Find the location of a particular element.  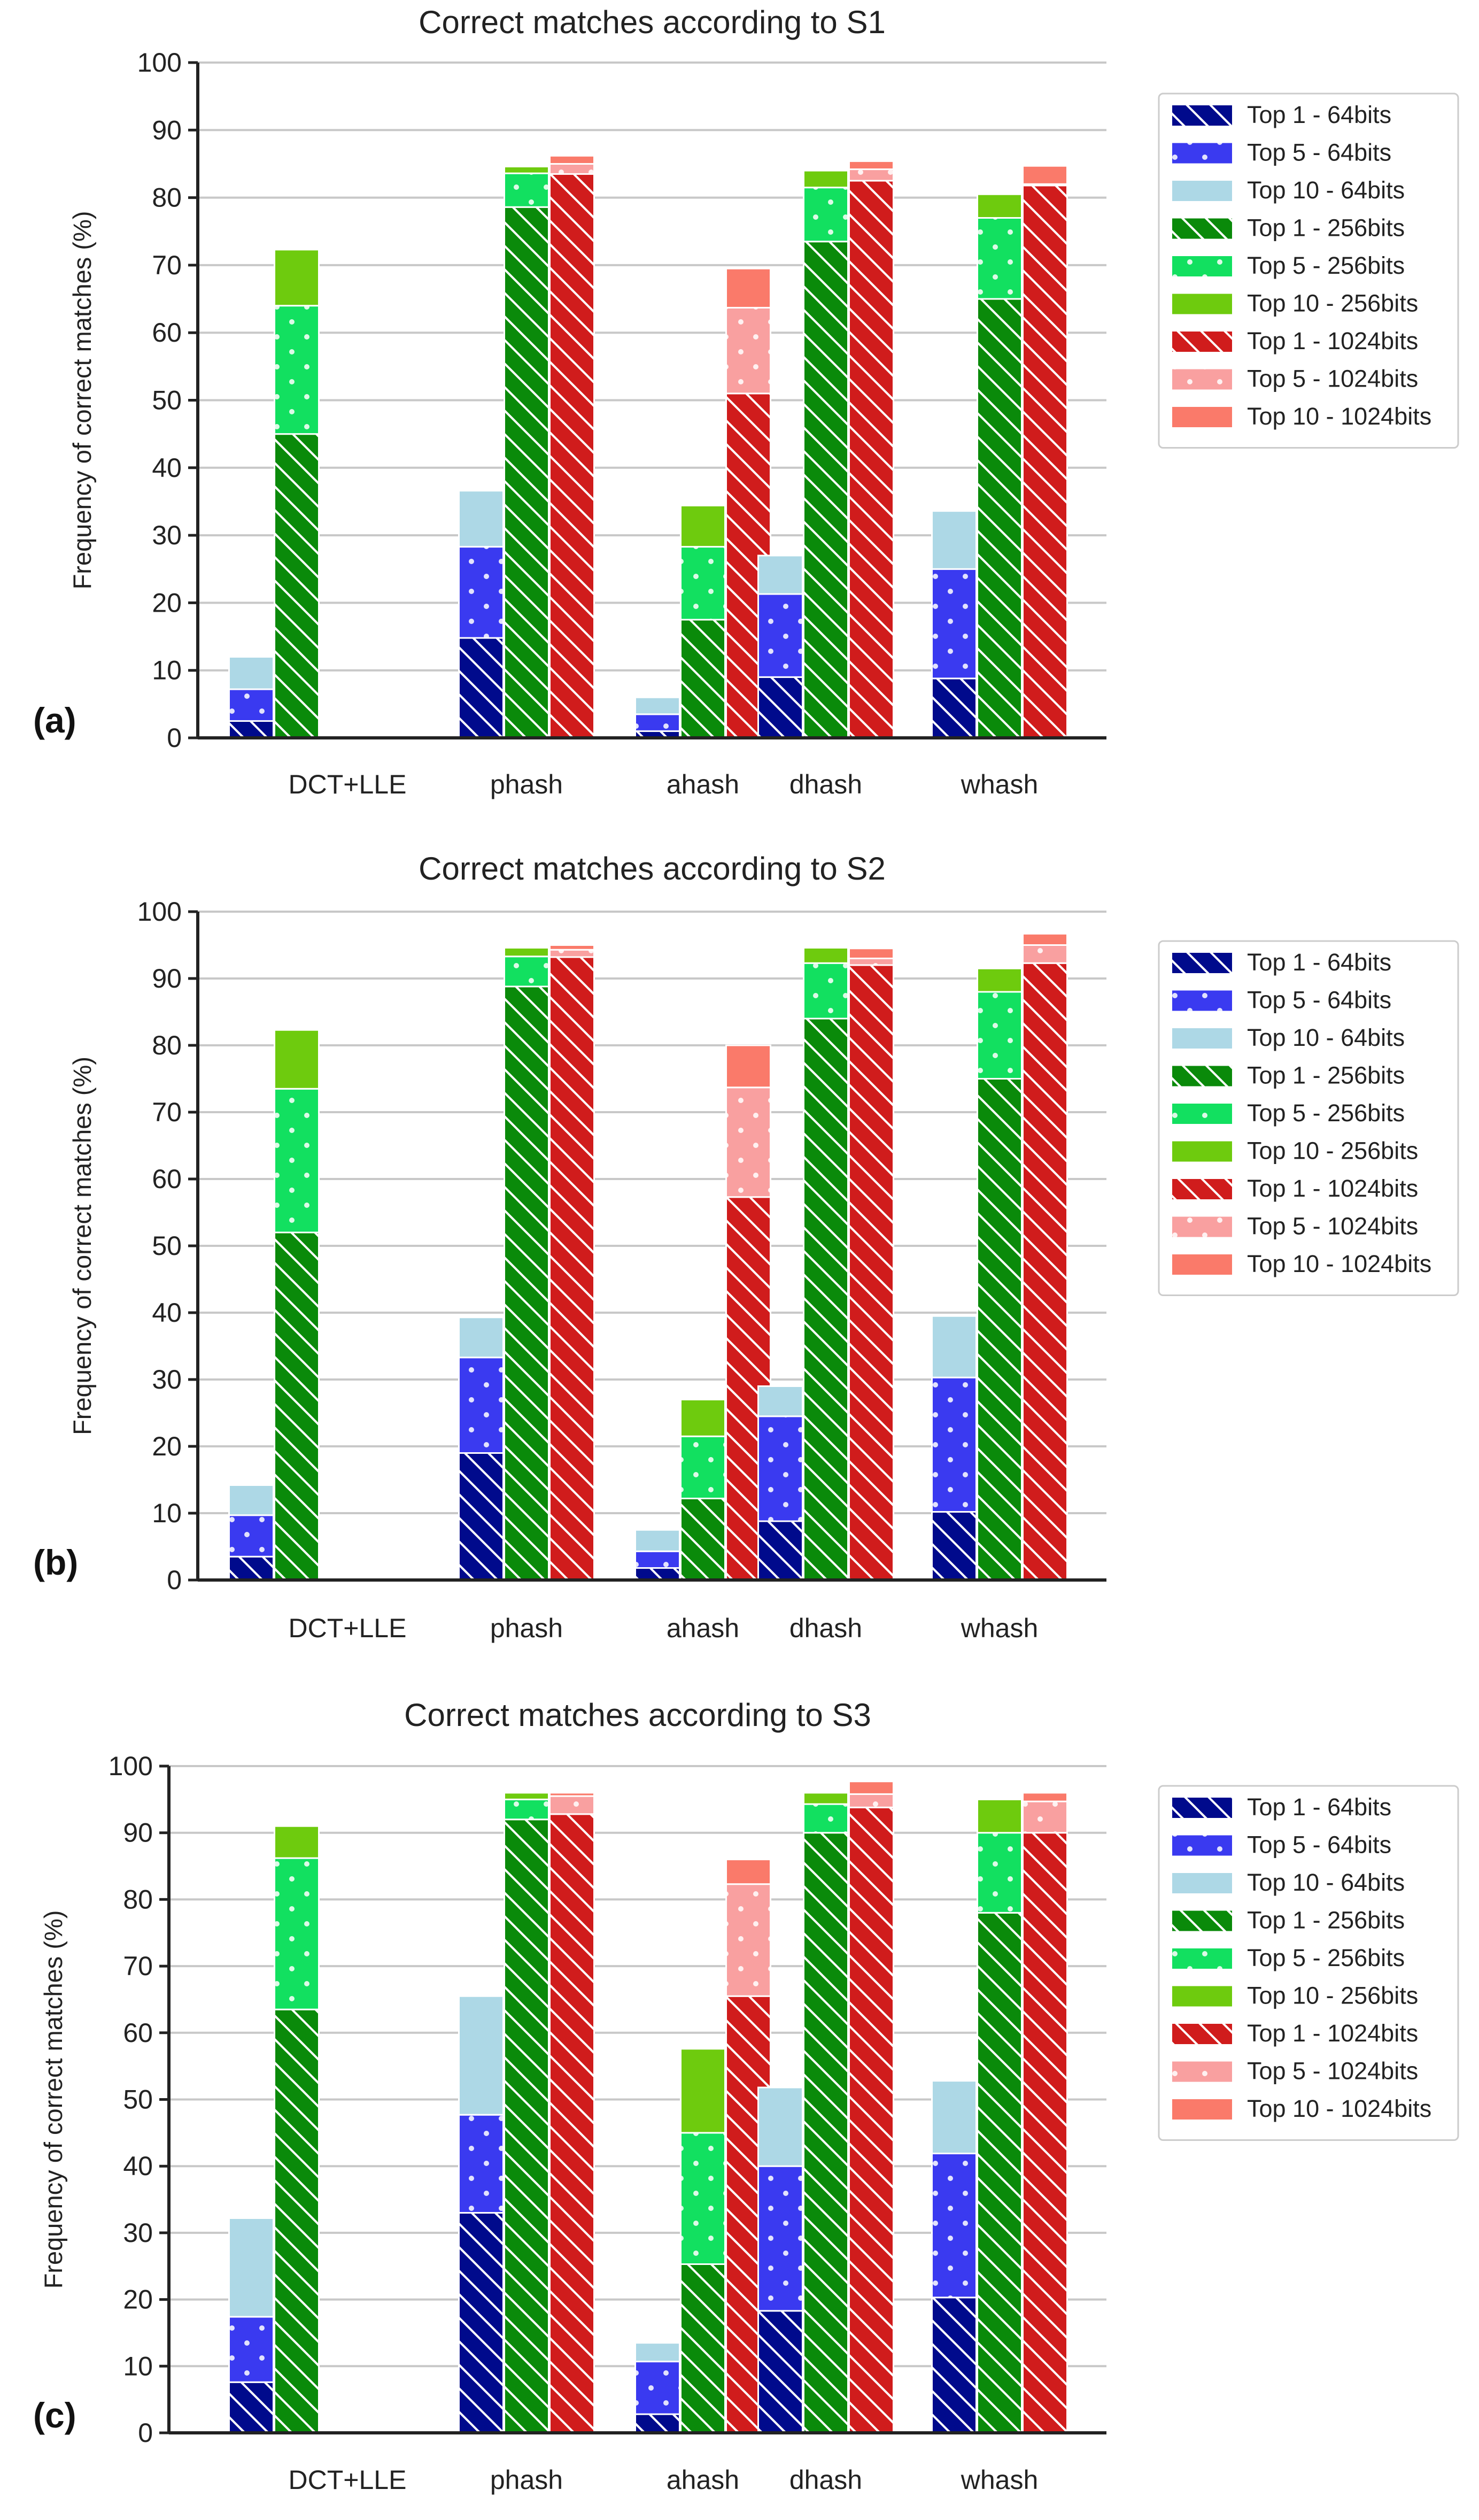

legend-swatch is located at coordinates (1202, 1151).